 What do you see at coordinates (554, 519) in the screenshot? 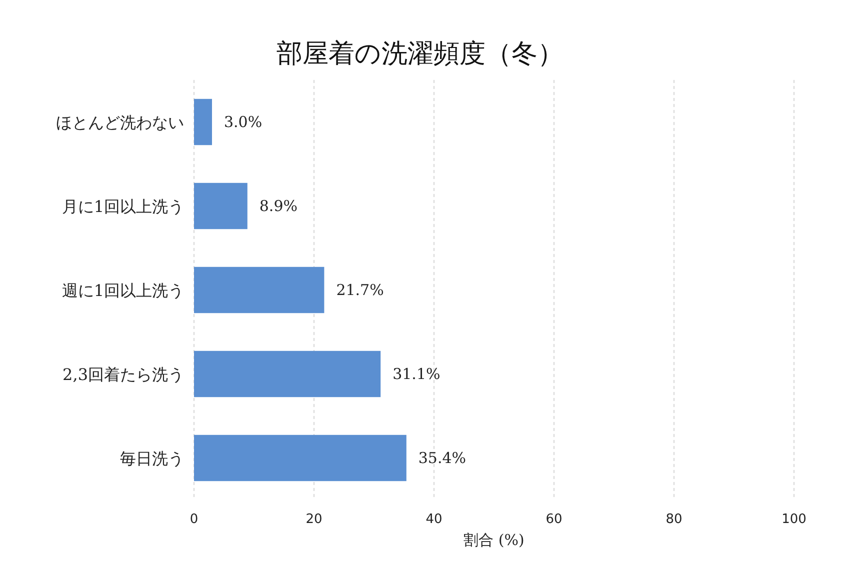
I see `x-tick-label: 60` at bounding box center [554, 519].